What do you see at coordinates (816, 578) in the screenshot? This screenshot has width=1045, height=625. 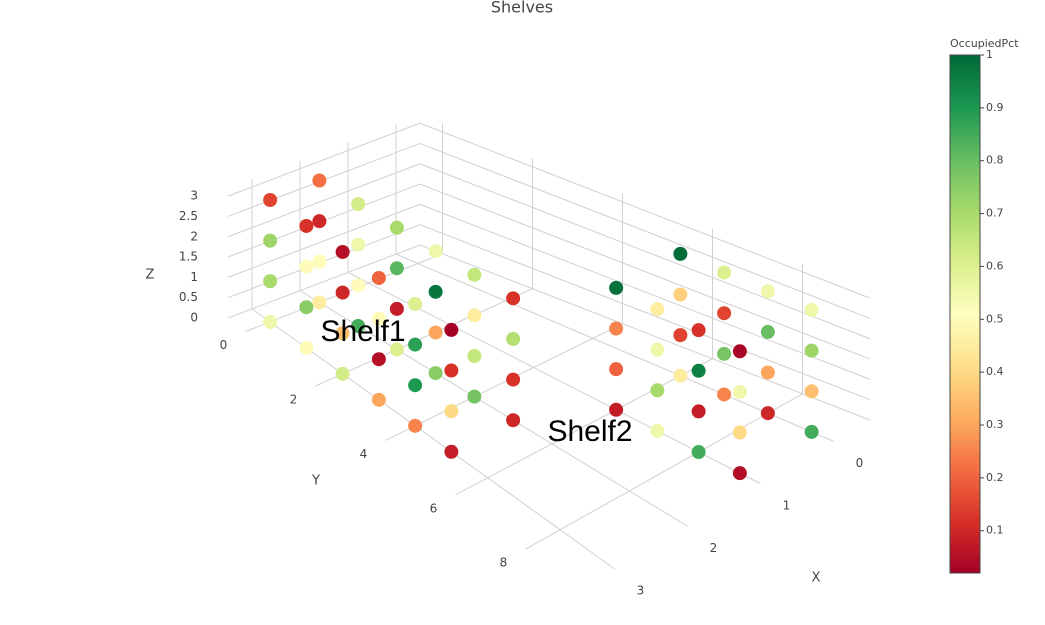 I see `x-axis-title: X` at bounding box center [816, 578].